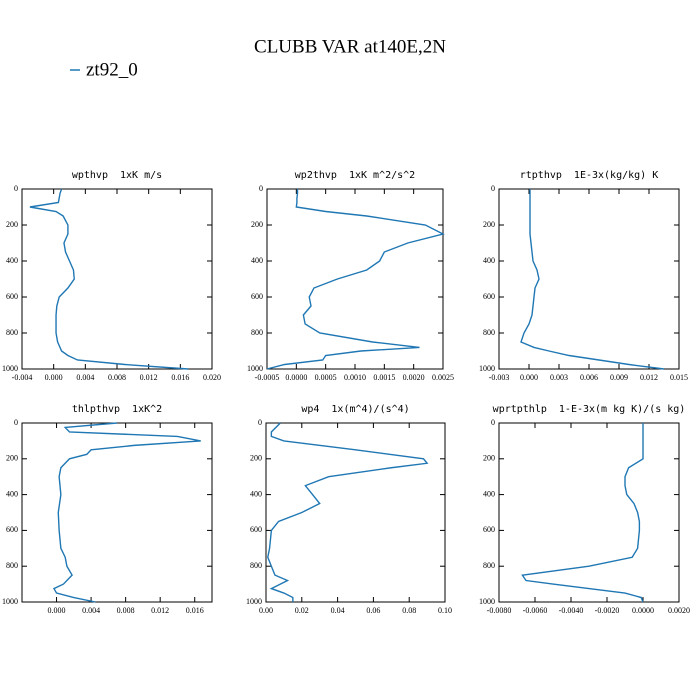 The image size is (700, 700). What do you see at coordinates (559, 377) in the screenshot?
I see `x-tick-label: 0.003` at bounding box center [559, 377].